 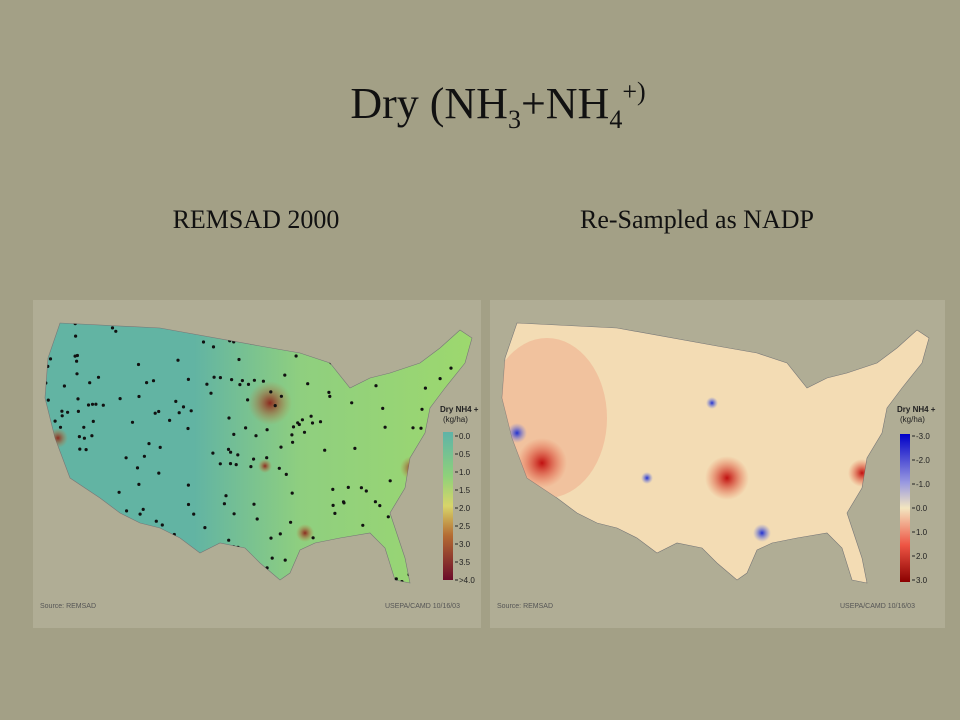 I want to click on source: Source: REMSAD, so click(x=525, y=606).